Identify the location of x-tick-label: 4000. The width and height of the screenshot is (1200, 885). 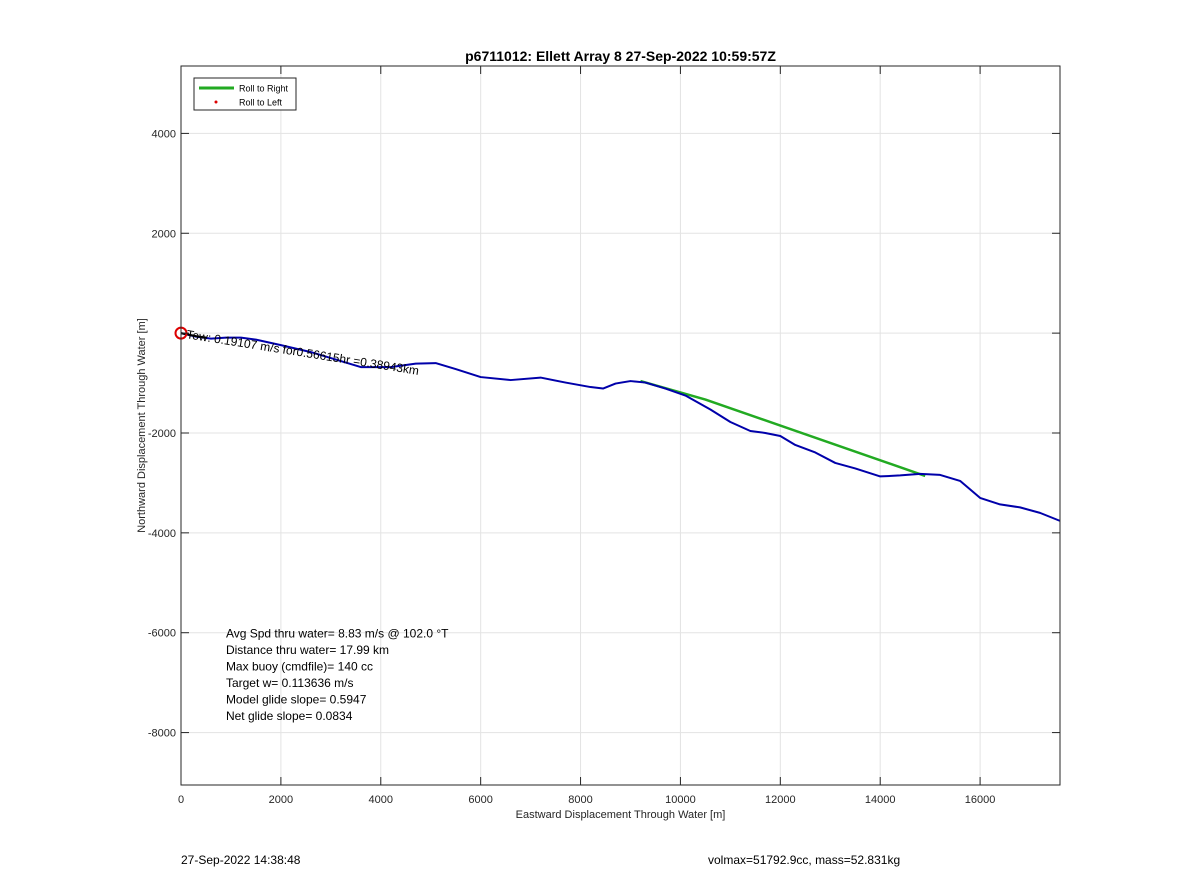
(381, 800).